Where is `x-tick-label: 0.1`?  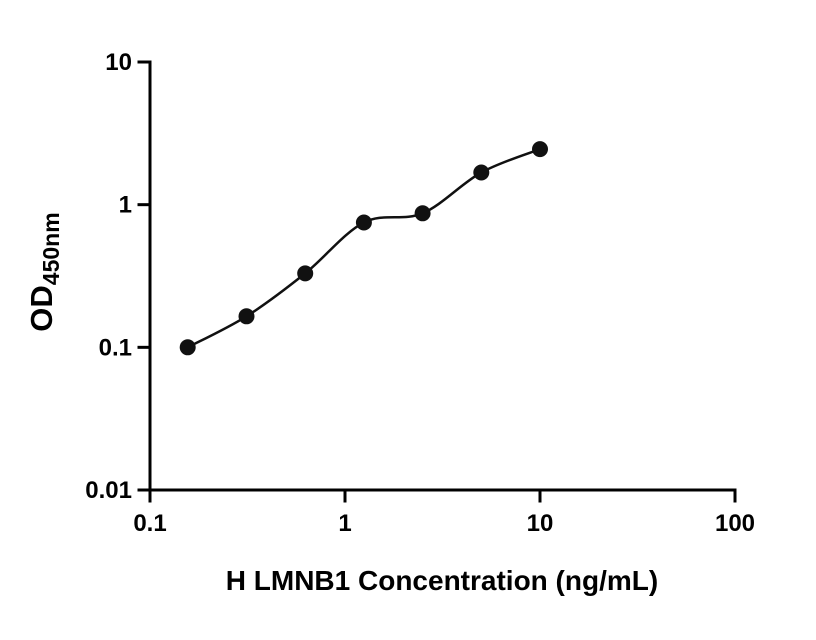 x-tick-label: 0.1 is located at coordinates (149, 523).